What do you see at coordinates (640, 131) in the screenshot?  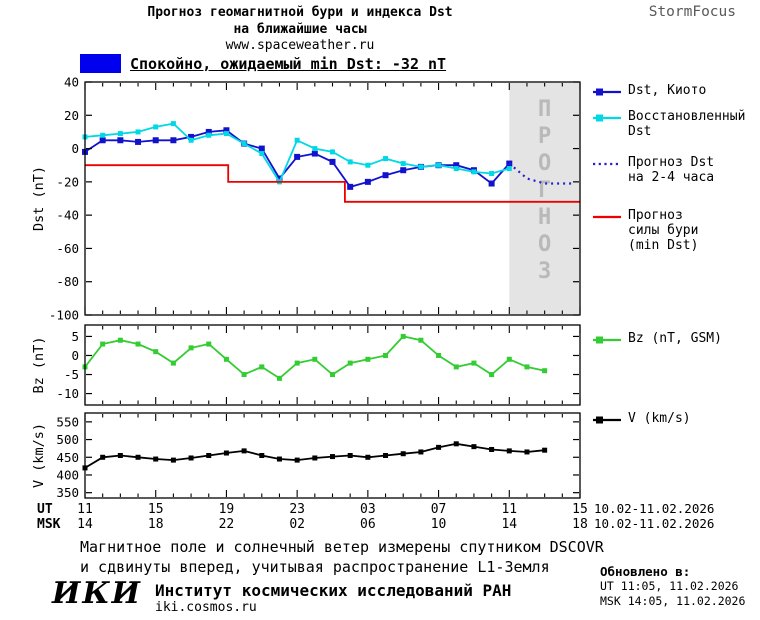 I see `legend-restored-label-line2: Dst` at bounding box center [640, 131].